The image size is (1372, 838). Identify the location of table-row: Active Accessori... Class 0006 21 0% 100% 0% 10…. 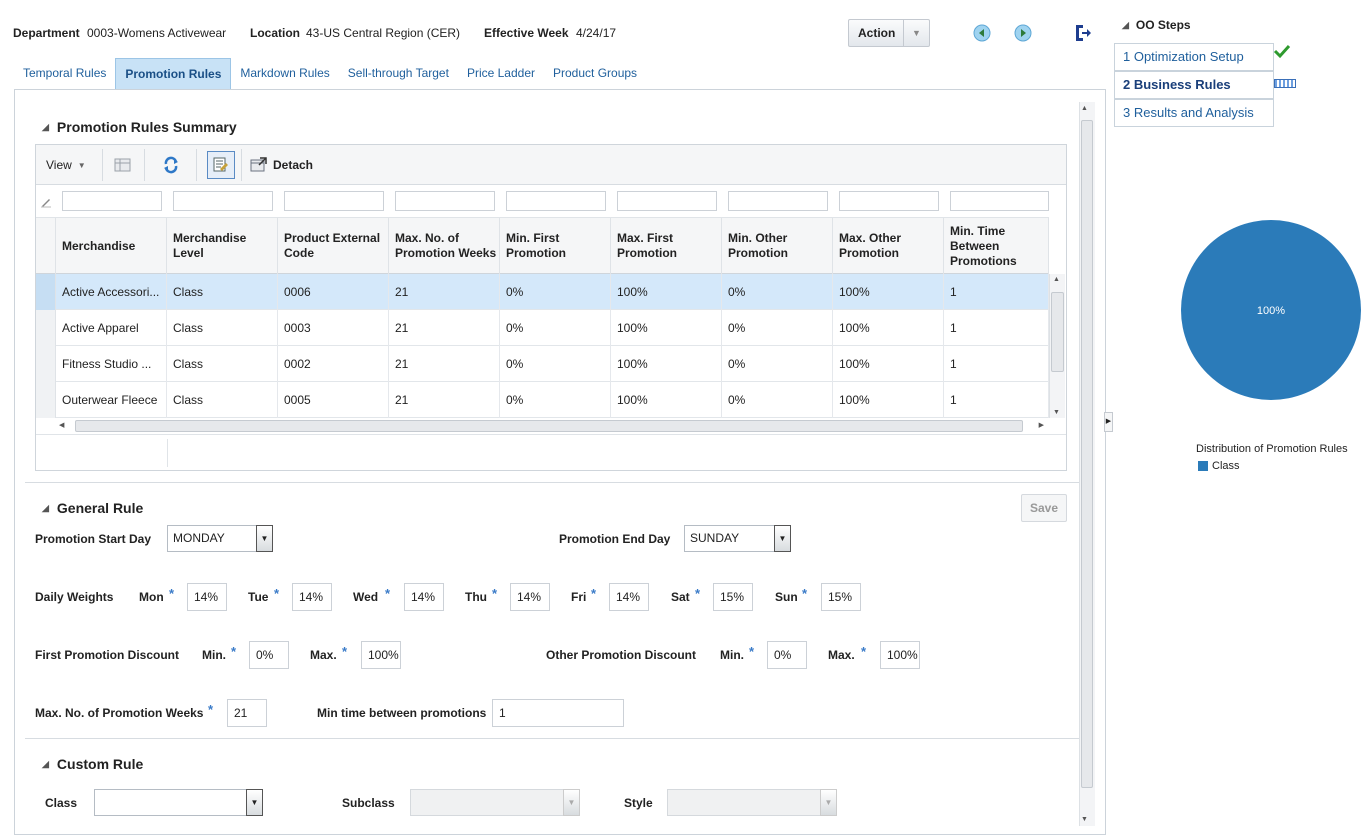
(542, 292).